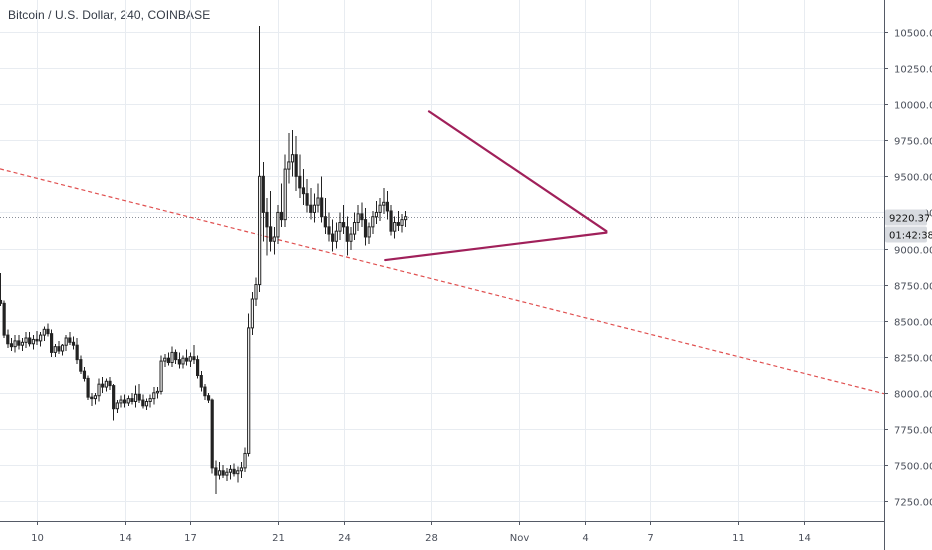  I want to click on triangle-lower-line, so click(496, 246).